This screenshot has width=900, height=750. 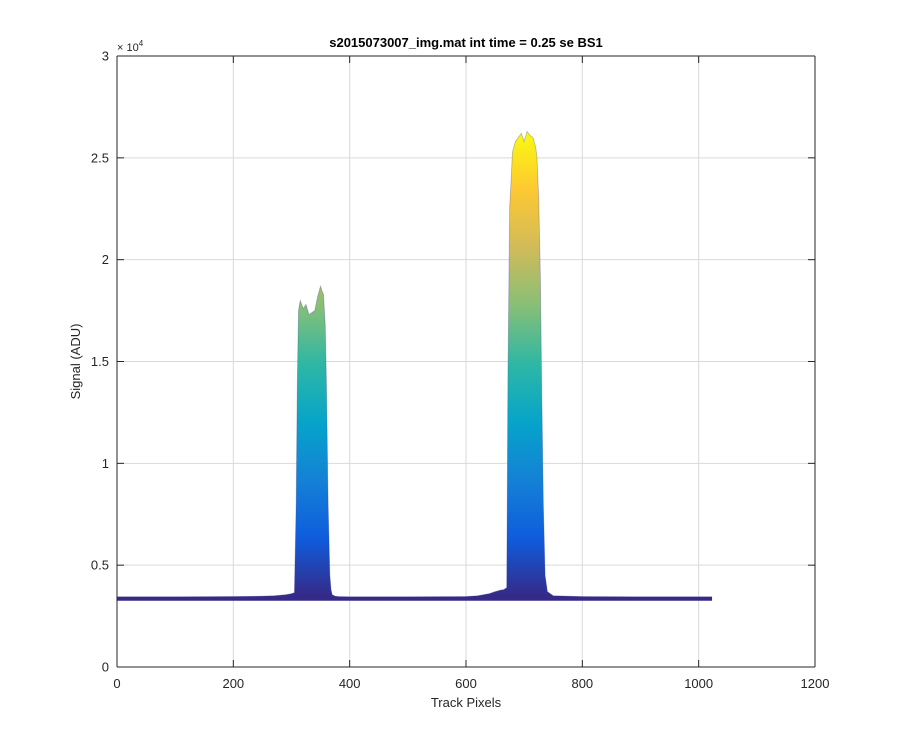 What do you see at coordinates (466, 683) in the screenshot?
I see `x-tick-label: 600` at bounding box center [466, 683].